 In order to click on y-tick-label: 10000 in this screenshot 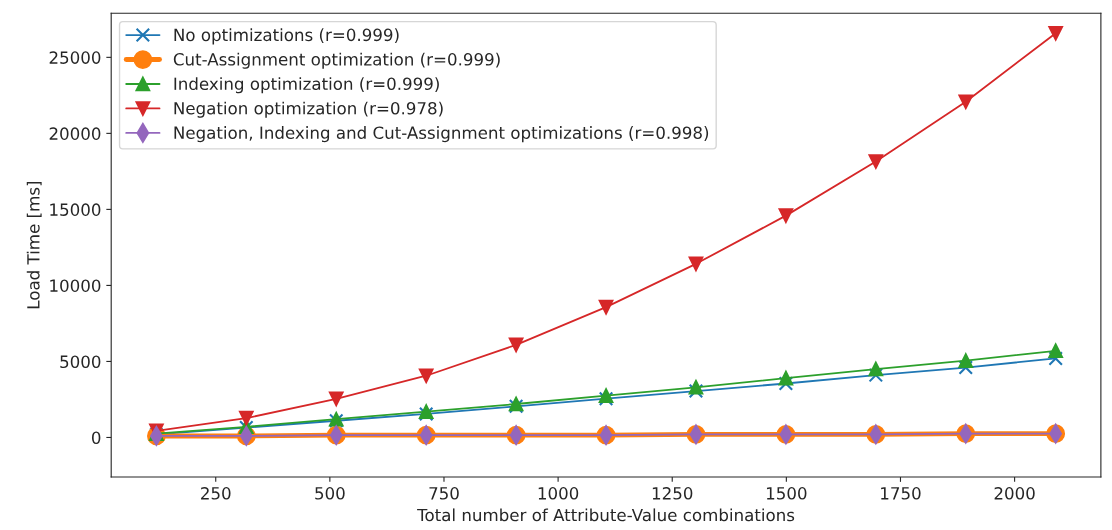, I will do `click(75, 285)`.